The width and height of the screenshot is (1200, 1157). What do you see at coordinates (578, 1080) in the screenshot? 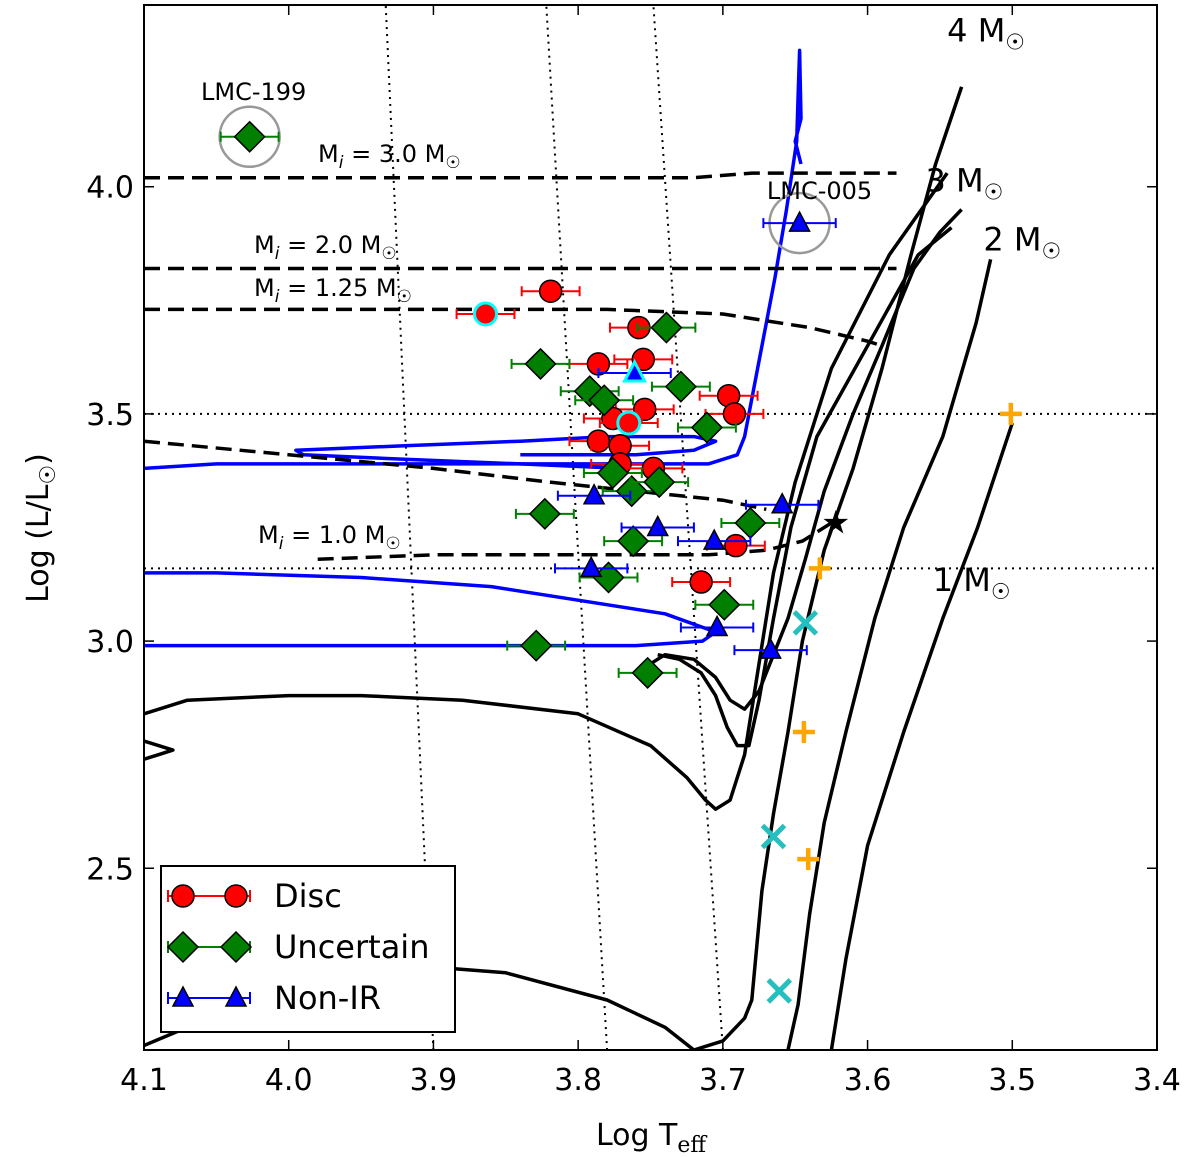
I see `x-tick-label-3: 3.8` at bounding box center [578, 1080].